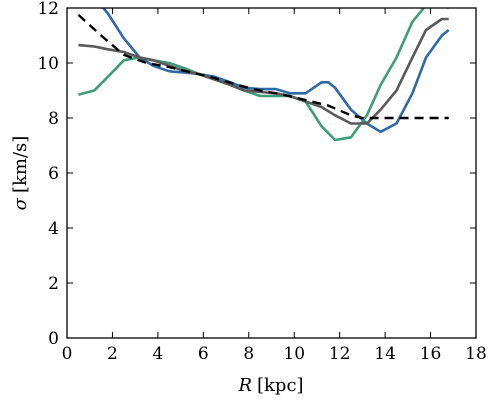 This screenshot has width=492, height=402. What do you see at coordinates (48, 9) in the screenshot?
I see `y-tick-label: 12` at bounding box center [48, 9].